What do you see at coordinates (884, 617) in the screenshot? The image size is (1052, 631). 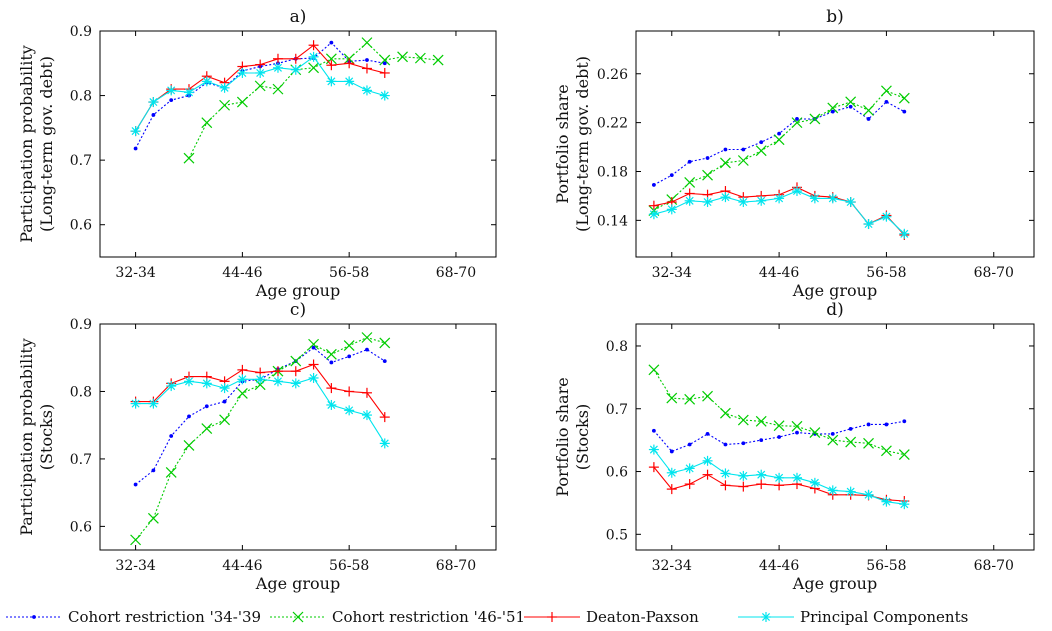 I see `legend-label: Principal Components` at bounding box center [884, 617].